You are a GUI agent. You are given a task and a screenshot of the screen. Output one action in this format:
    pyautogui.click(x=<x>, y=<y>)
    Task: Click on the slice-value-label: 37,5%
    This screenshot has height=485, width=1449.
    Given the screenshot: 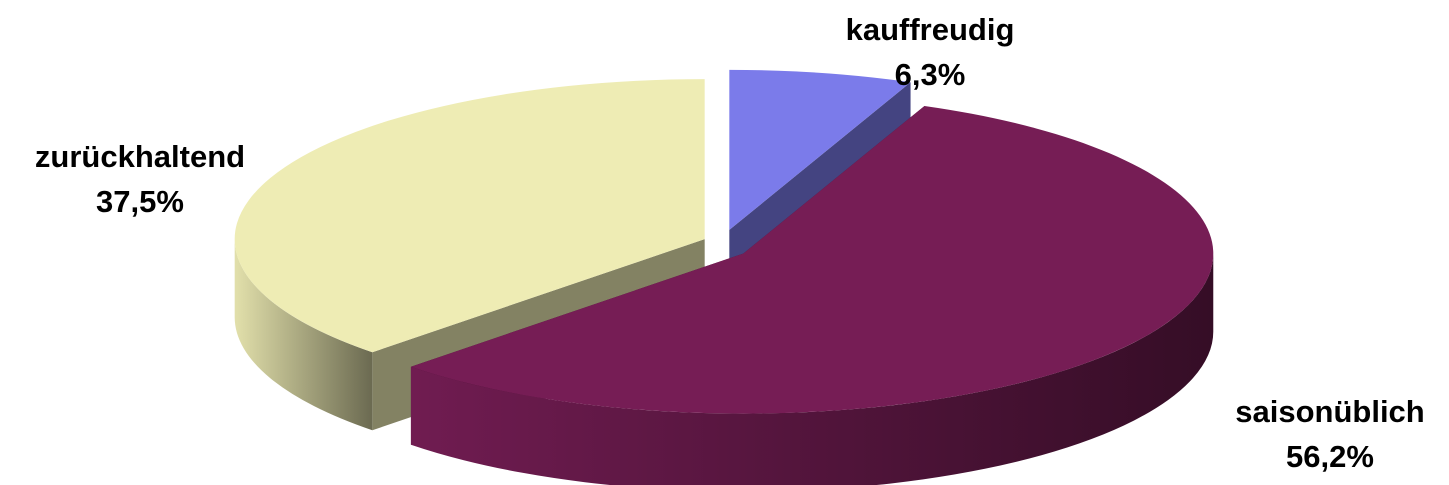 What is the action you would take?
    pyautogui.click(x=140, y=201)
    